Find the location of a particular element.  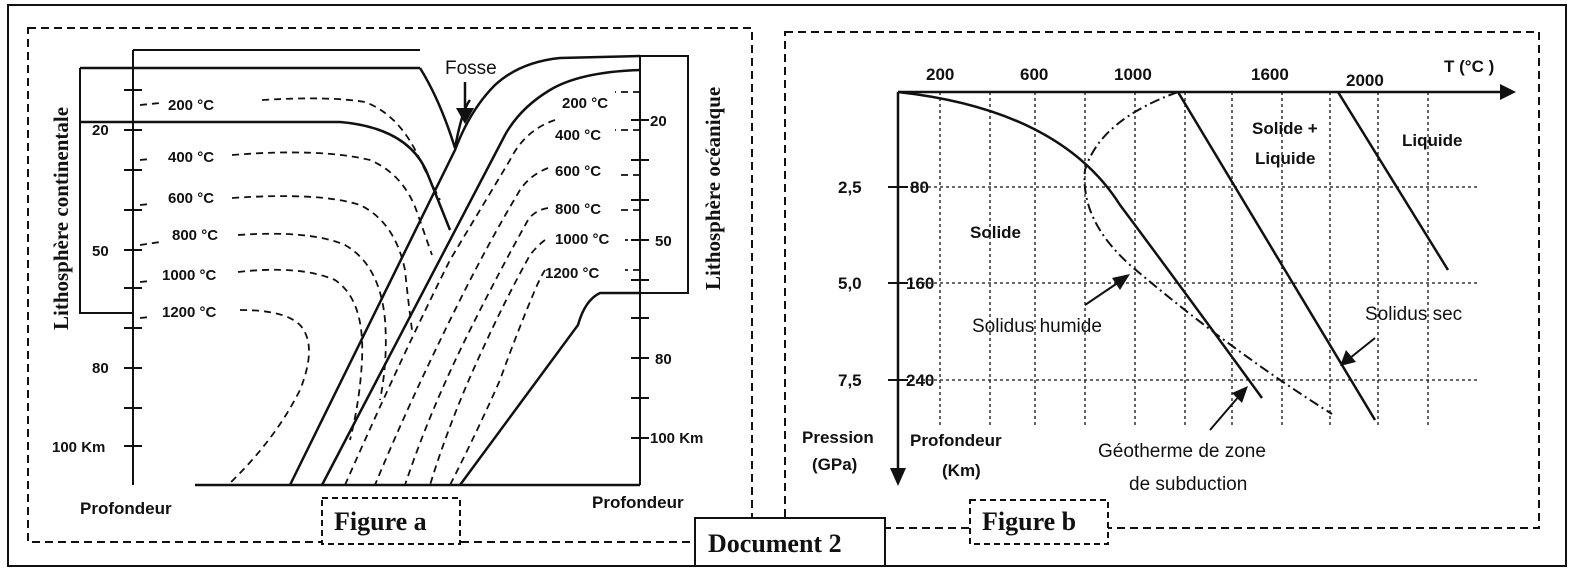

fosse-label: Fosse is located at coordinates (471, 68).